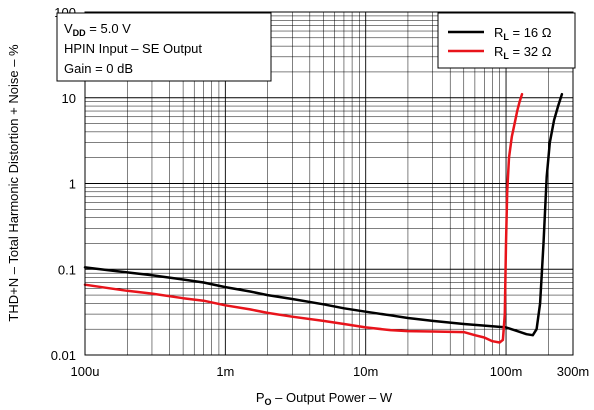 Image resolution: width=594 pixels, height=410 pixels. What do you see at coordinates (365, 371) in the screenshot?
I see `x-tick-label: 10m` at bounding box center [365, 371].